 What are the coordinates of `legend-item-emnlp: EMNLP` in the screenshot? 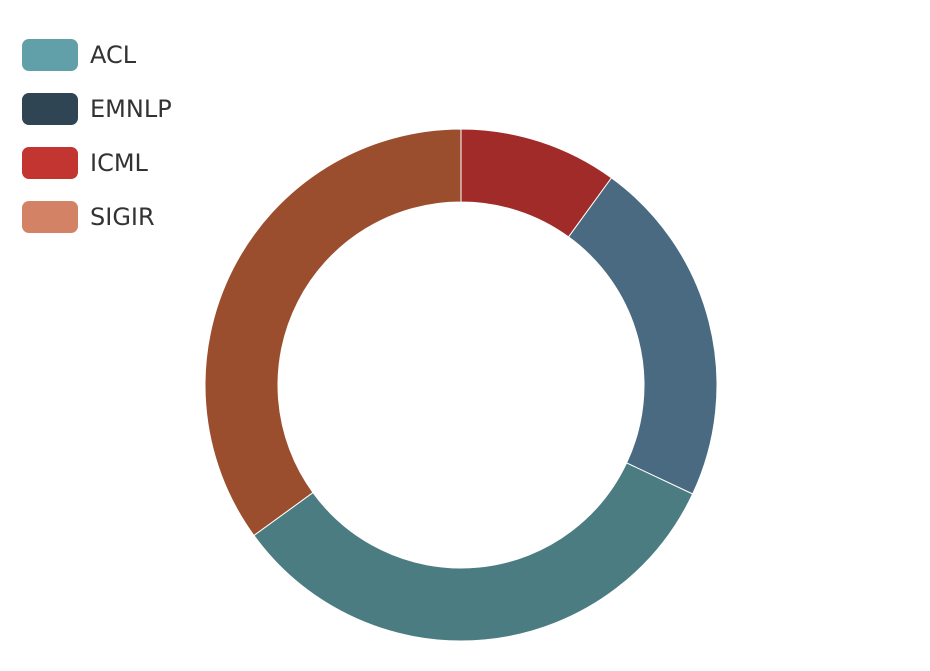 It's located at (97, 109).